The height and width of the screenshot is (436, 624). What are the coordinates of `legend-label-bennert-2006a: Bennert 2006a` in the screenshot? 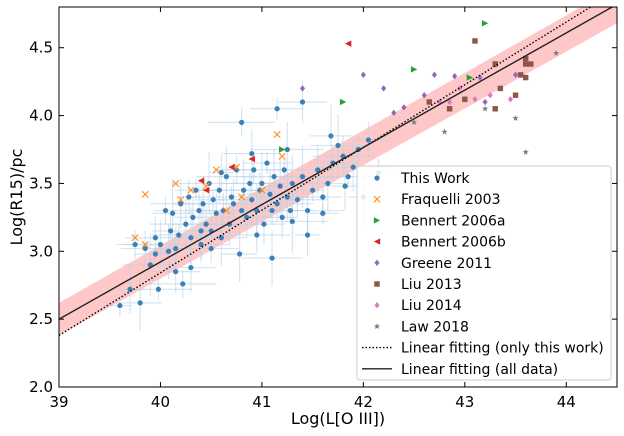 It's located at (453, 221).